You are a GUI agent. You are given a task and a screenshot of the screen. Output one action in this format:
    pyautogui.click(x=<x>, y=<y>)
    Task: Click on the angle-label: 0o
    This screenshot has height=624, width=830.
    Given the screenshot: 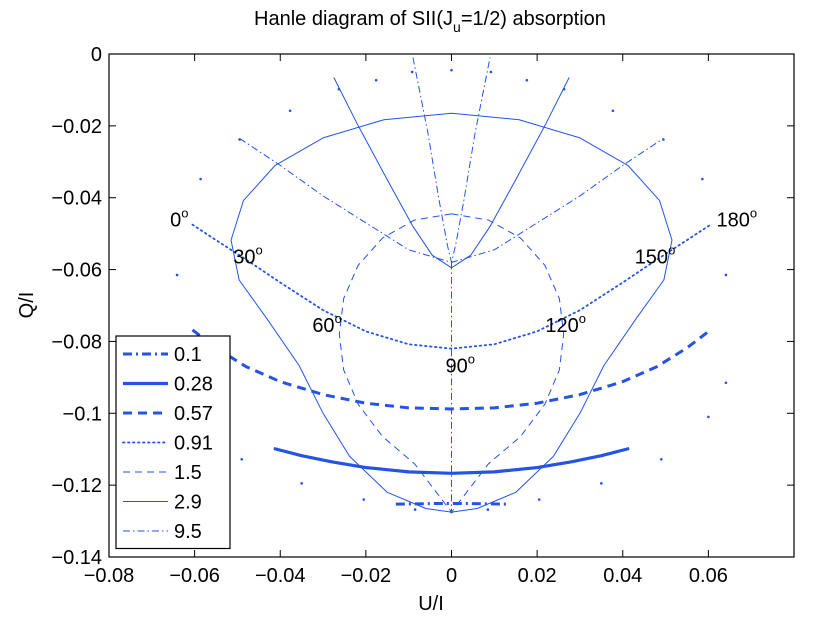 What is the action you would take?
    pyautogui.click(x=179, y=219)
    